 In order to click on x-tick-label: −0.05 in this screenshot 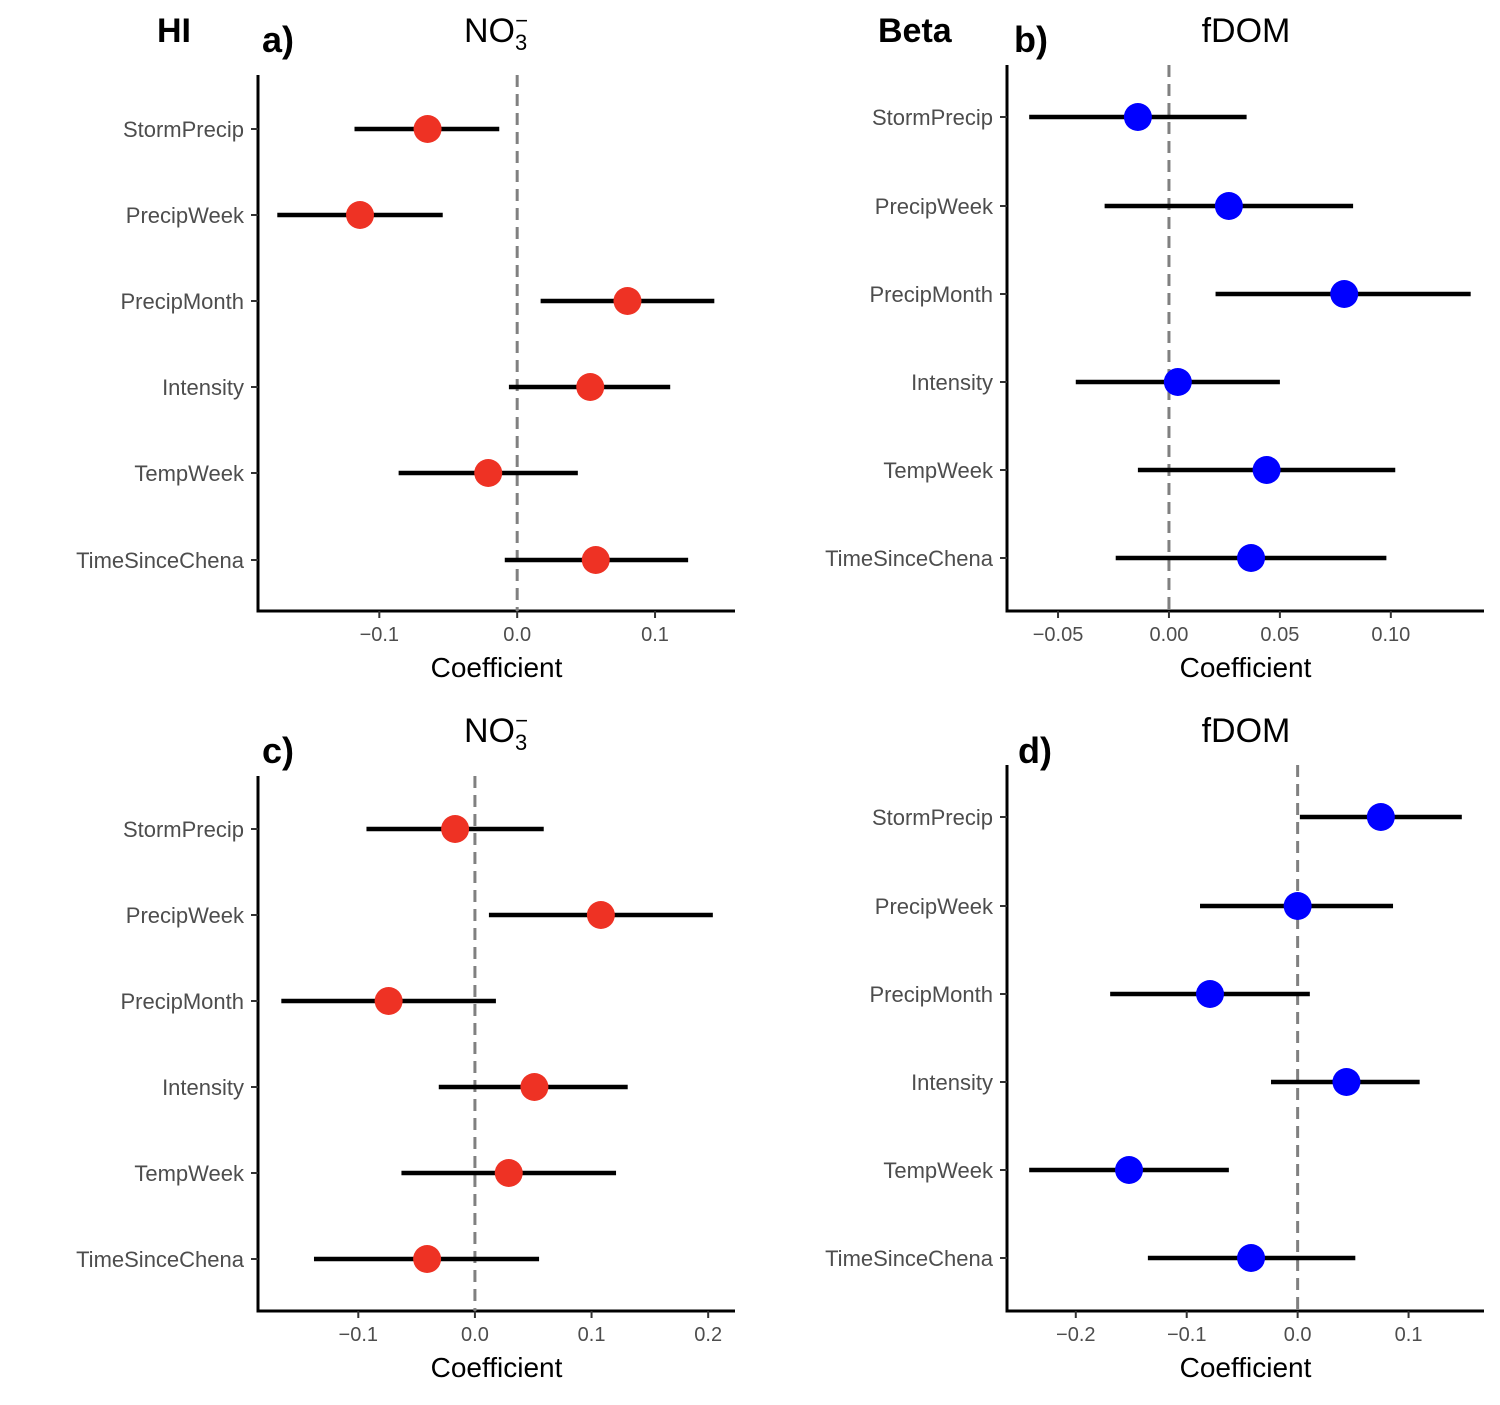, I will do `click(1058, 635)`.